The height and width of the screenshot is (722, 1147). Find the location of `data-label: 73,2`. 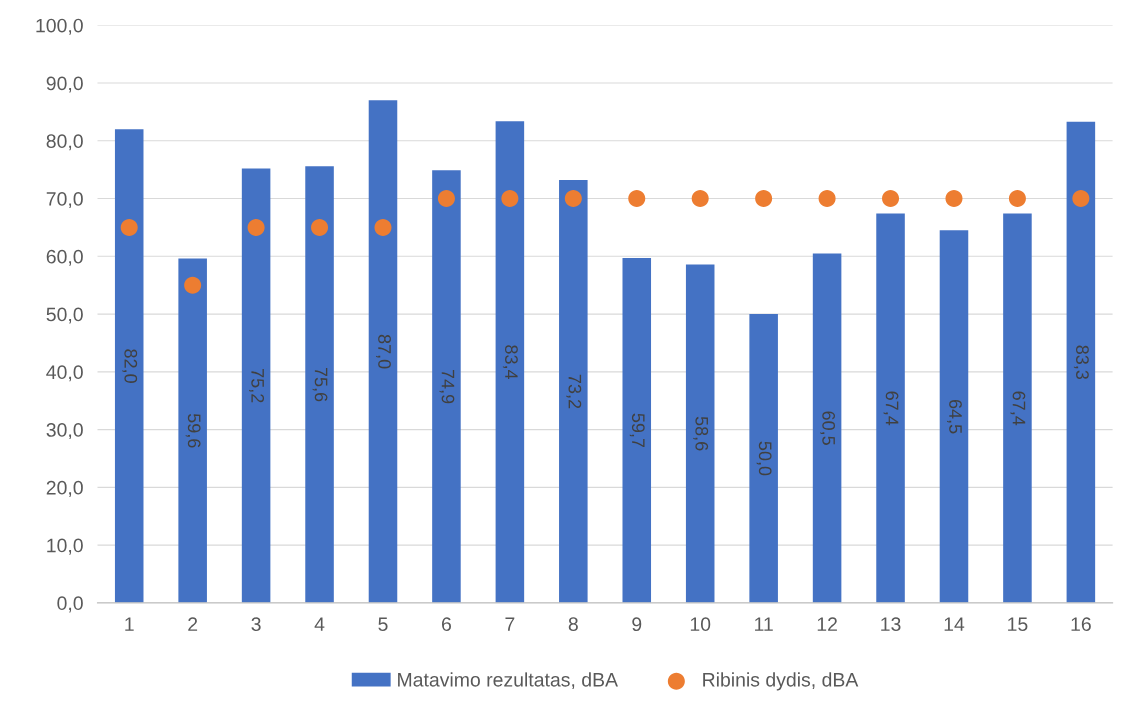

data-label: 73,2 is located at coordinates (574, 391).